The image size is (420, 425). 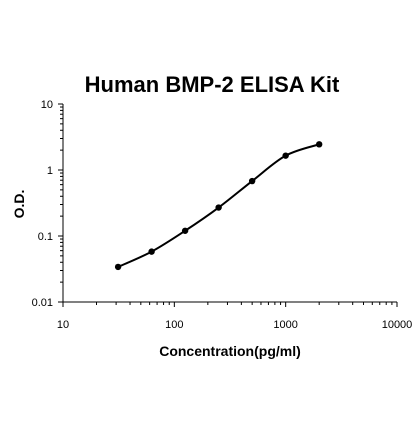 I want to click on x-tick-label: 10000, so click(x=397, y=325).